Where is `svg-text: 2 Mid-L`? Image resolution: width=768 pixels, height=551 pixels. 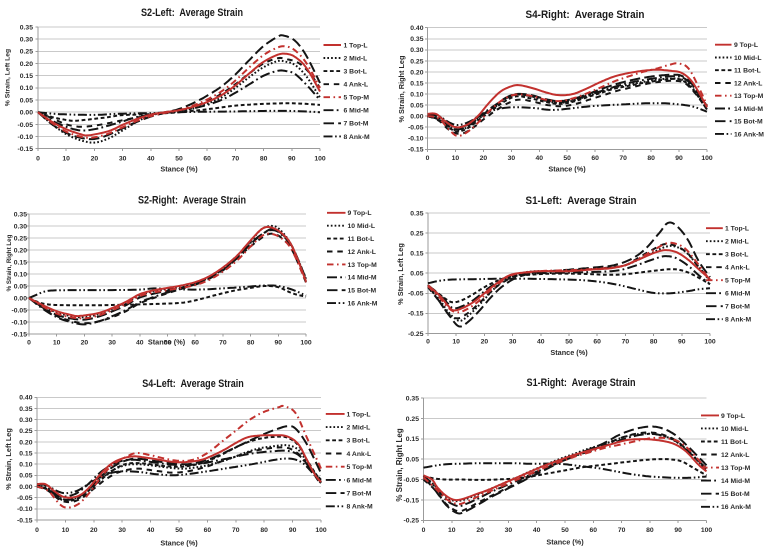
svg-text: 2 Mid-L is located at coordinates (359, 428).